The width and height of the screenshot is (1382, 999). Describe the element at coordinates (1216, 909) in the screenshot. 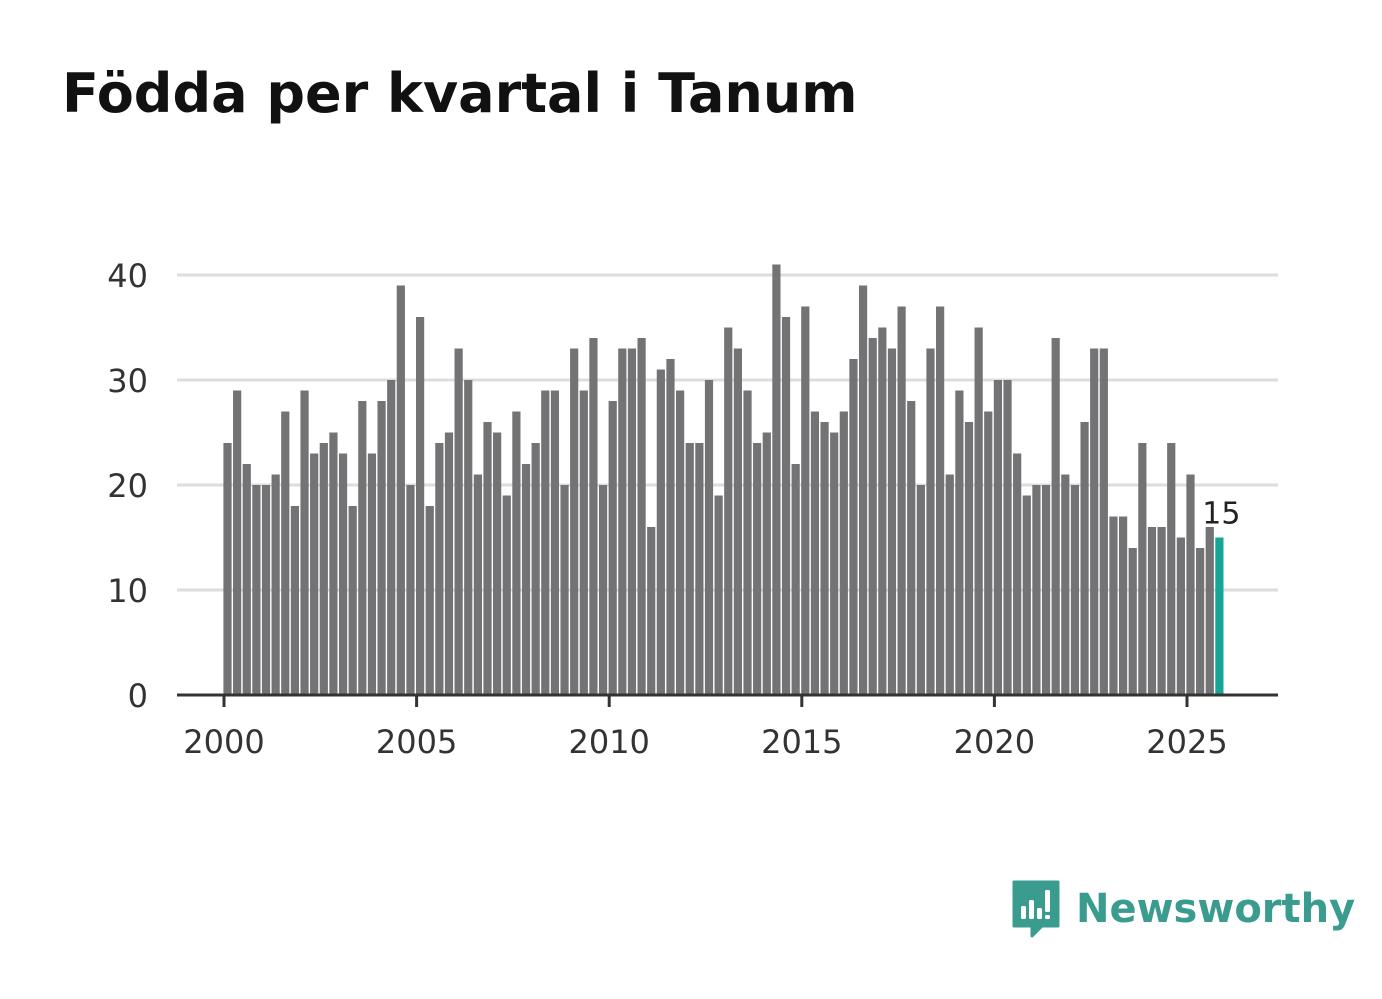

I see `brand-name: Newsworthy` at that location.